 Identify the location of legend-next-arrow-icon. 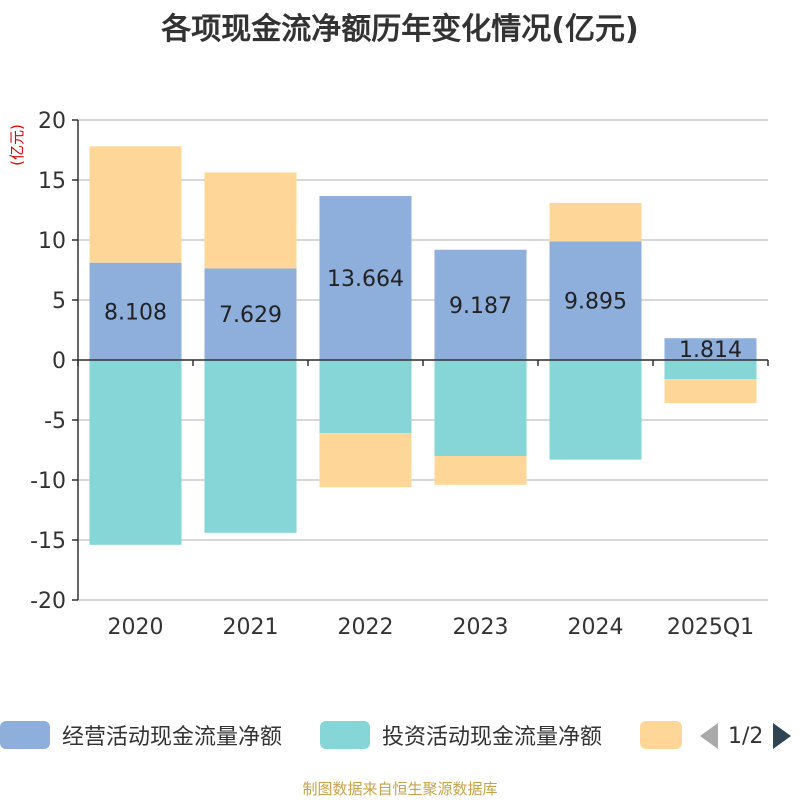
(782, 736).